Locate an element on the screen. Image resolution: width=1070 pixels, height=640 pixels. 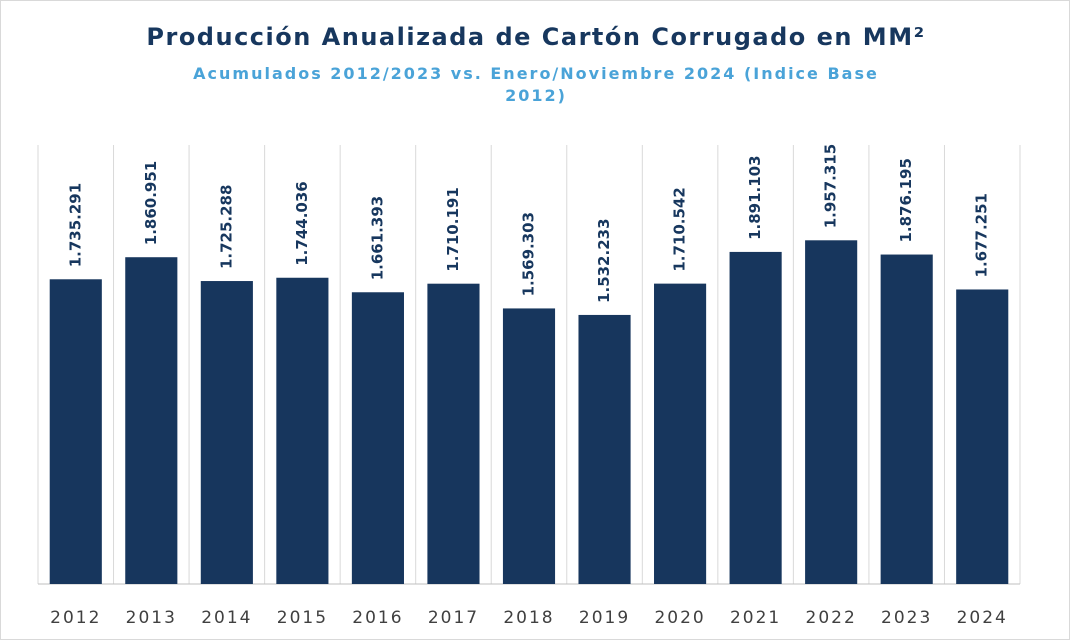
x-tick-label: 2012 is located at coordinates (75, 618).